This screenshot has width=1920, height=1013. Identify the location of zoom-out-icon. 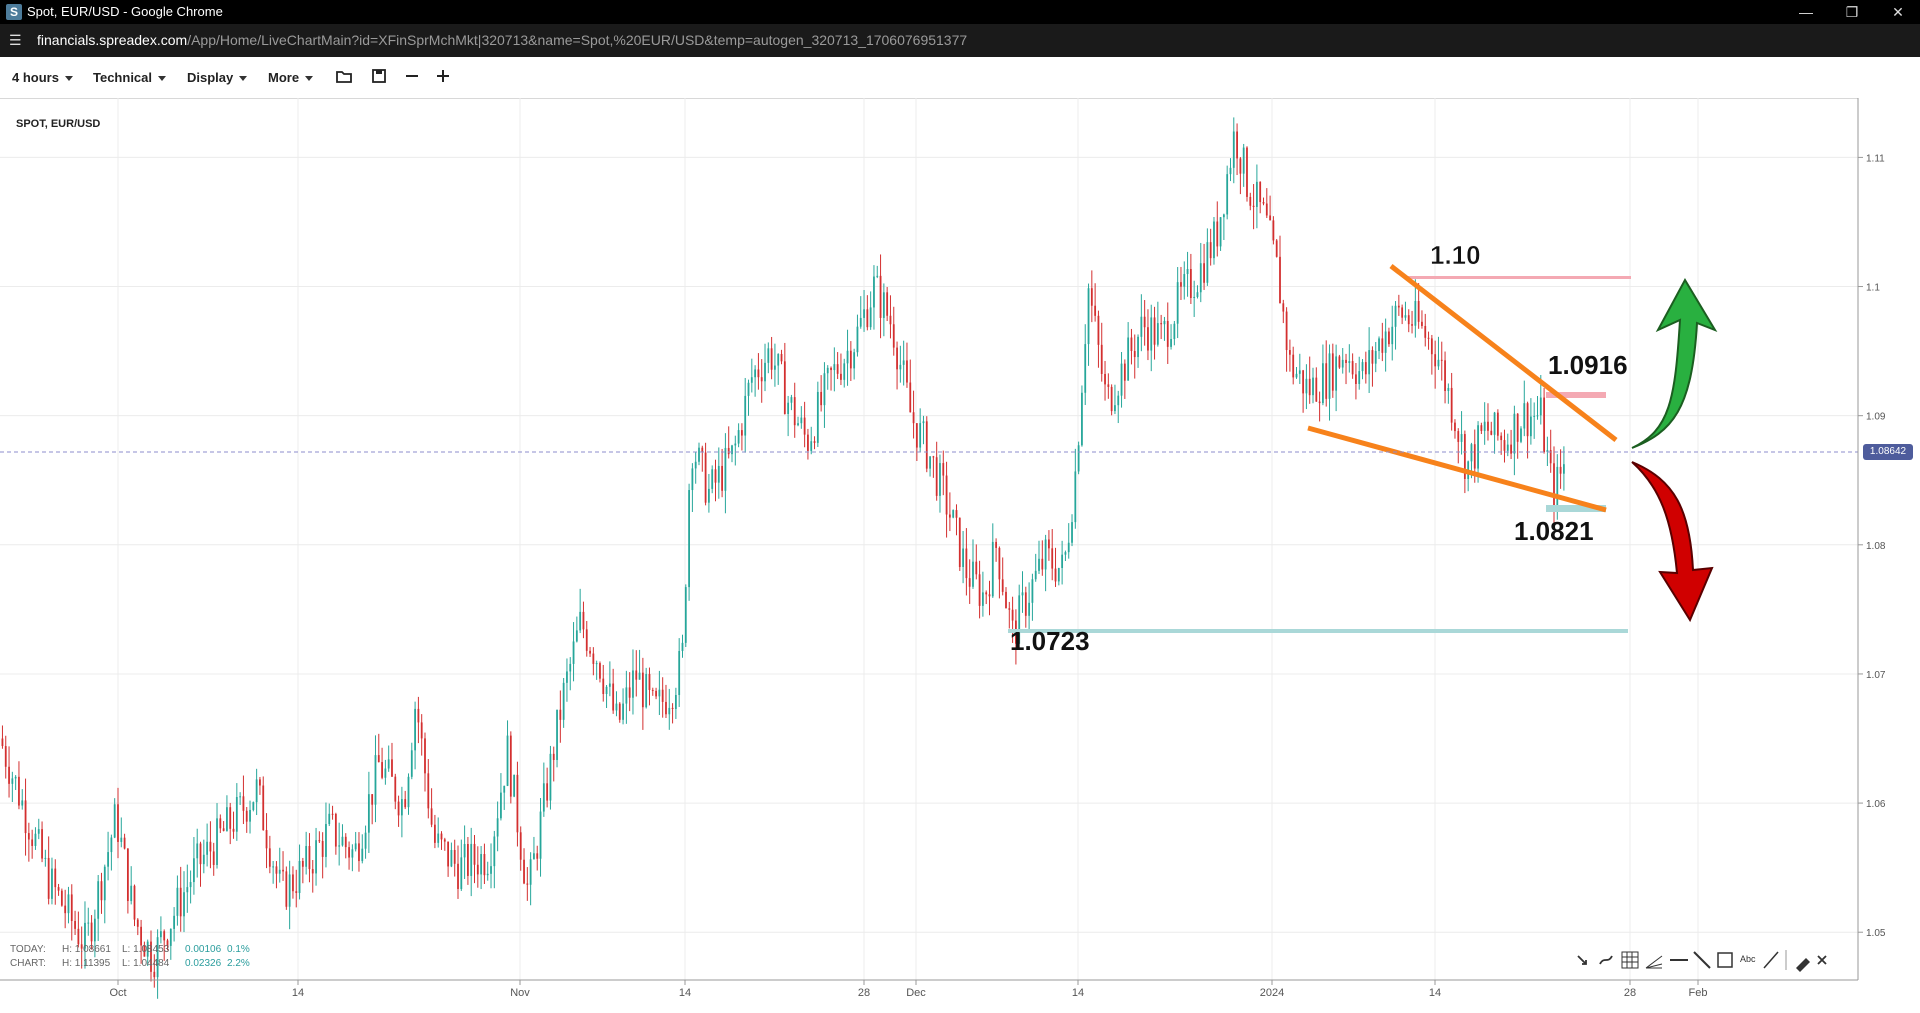
(412, 76).